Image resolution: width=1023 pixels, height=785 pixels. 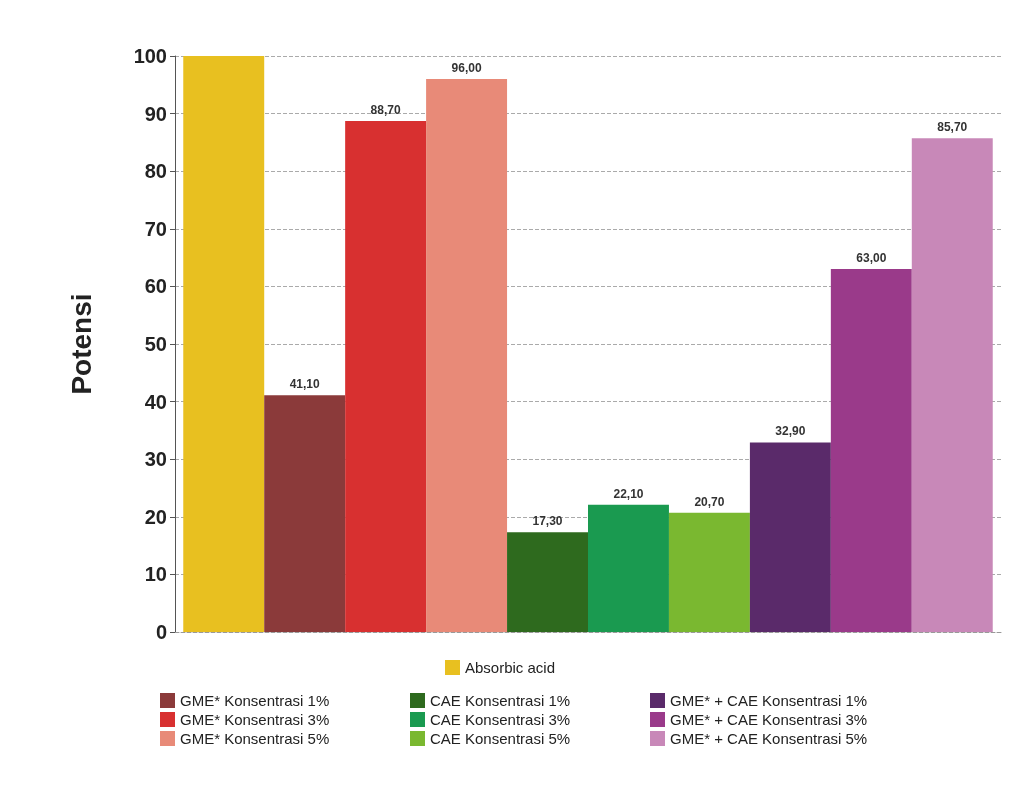 I want to click on y-tick-label: 40, so click(x=155, y=401).